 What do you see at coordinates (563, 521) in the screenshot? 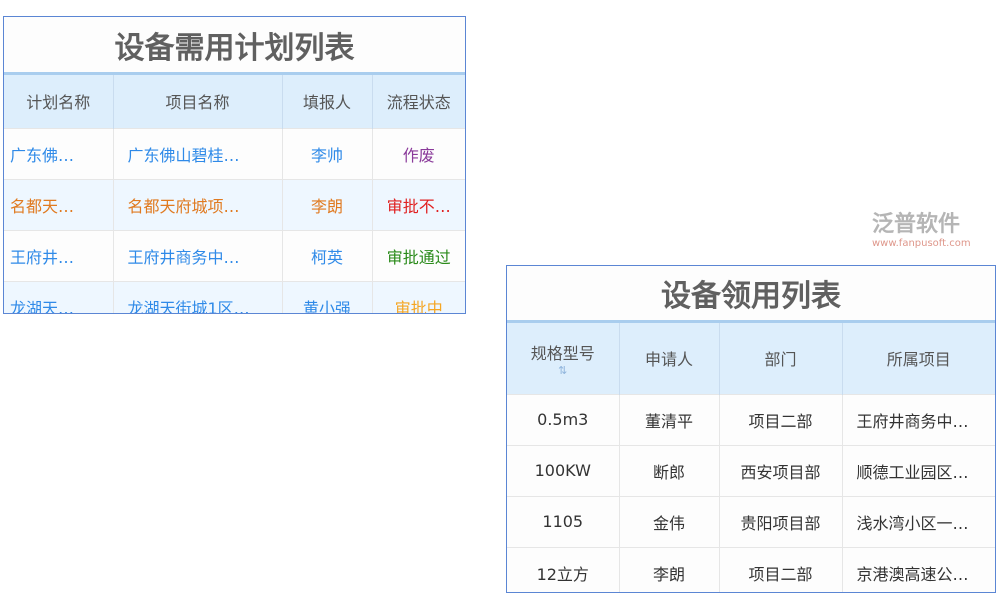
I see `spec-cell: 1105` at bounding box center [563, 521].